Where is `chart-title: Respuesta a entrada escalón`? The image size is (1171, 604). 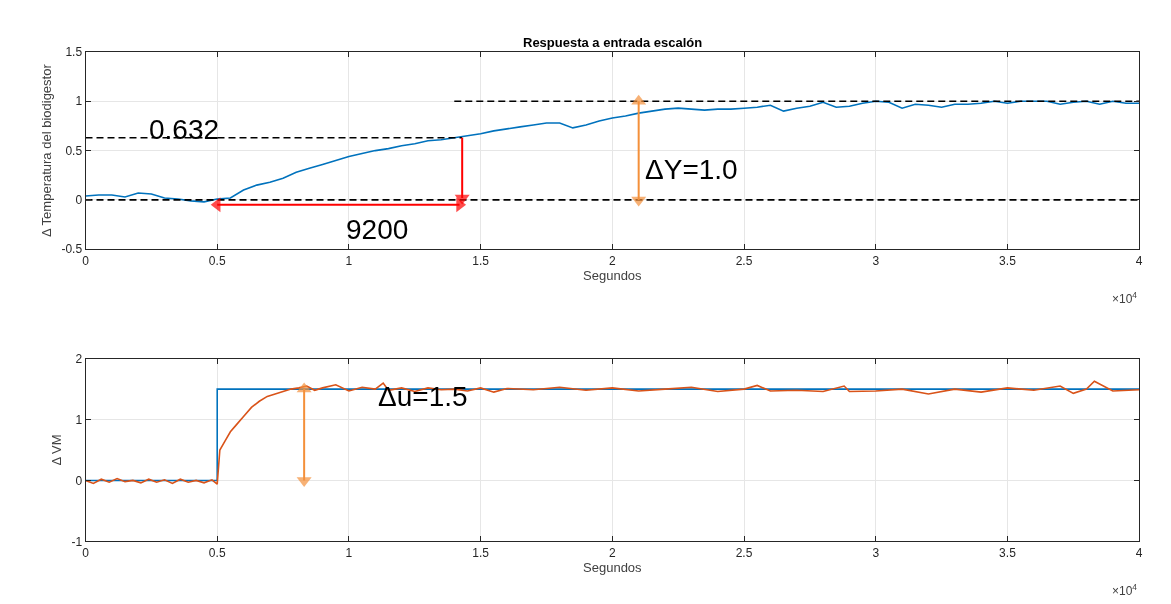 chart-title: Respuesta a entrada escalón is located at coordinates (613, 42).